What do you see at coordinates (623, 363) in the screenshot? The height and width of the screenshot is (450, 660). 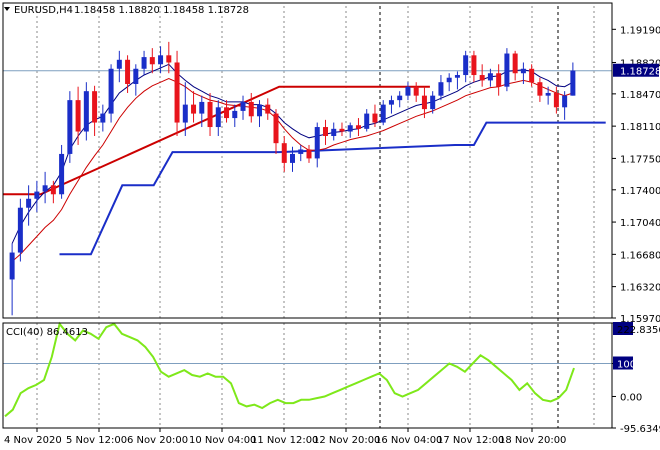 I see `cci-level-tag` at bounding box center [623, 363].